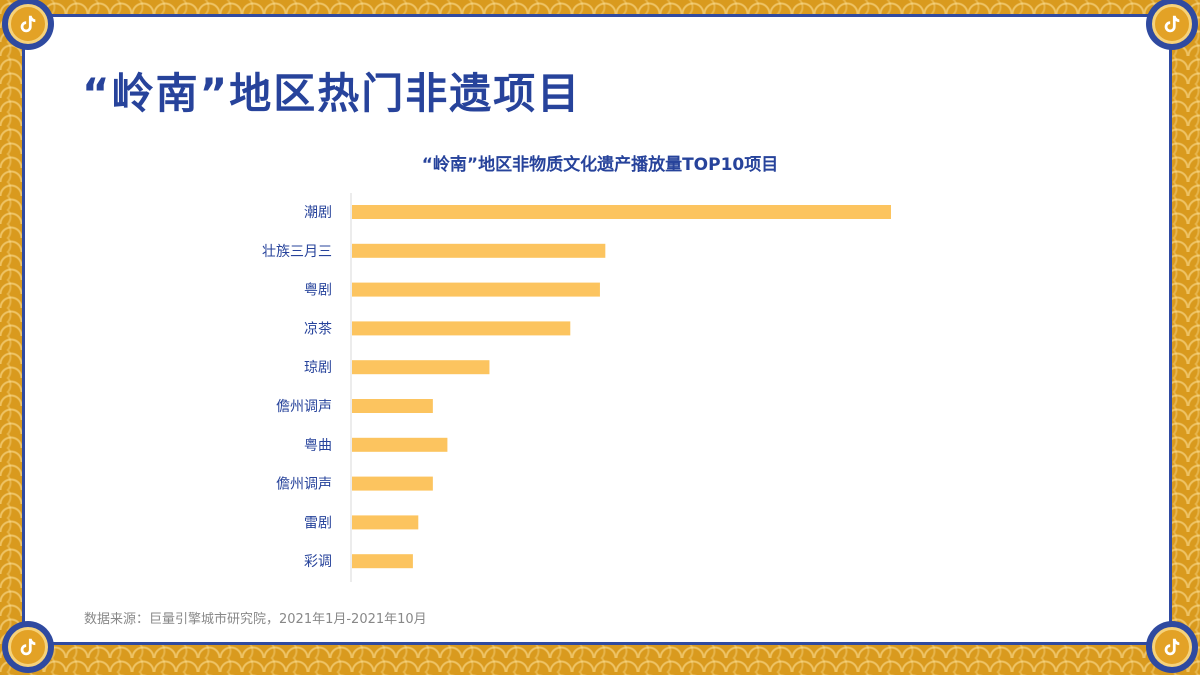  I want to click on category-label-3: 凉茶, so click(318, 329).